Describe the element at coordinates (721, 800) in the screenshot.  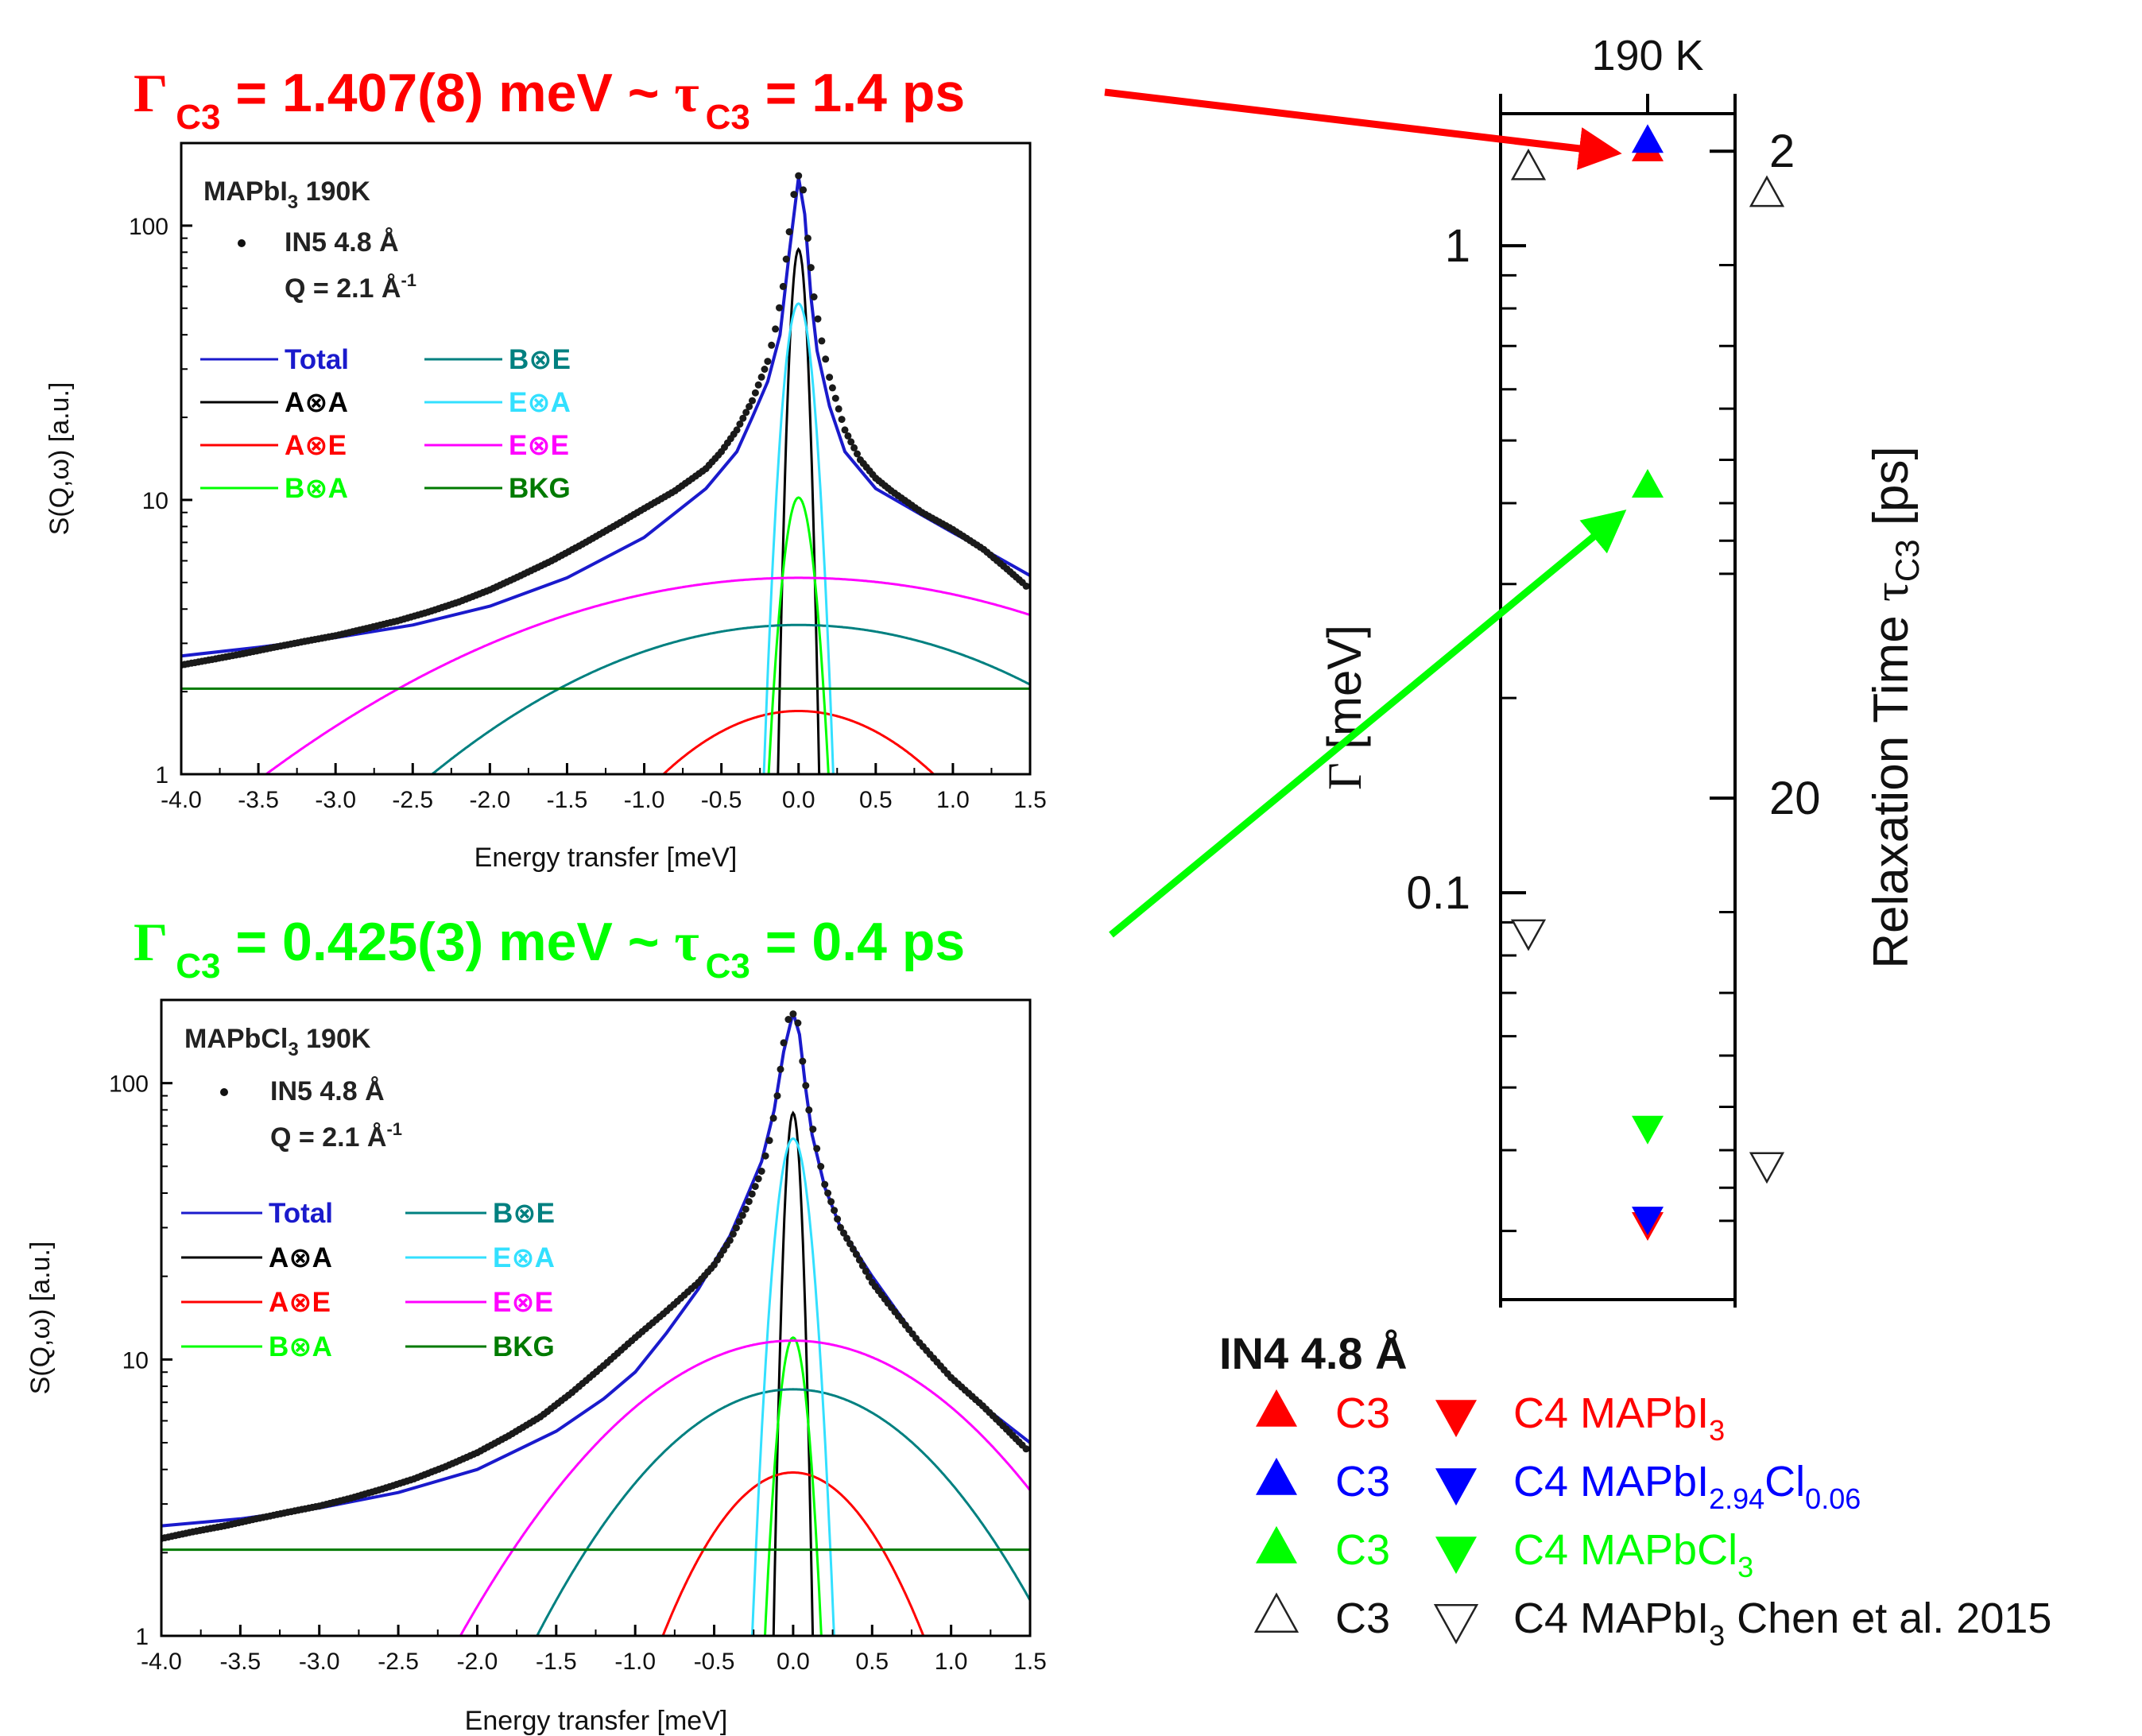
I see `x-tick-label: -0.5` at that location.